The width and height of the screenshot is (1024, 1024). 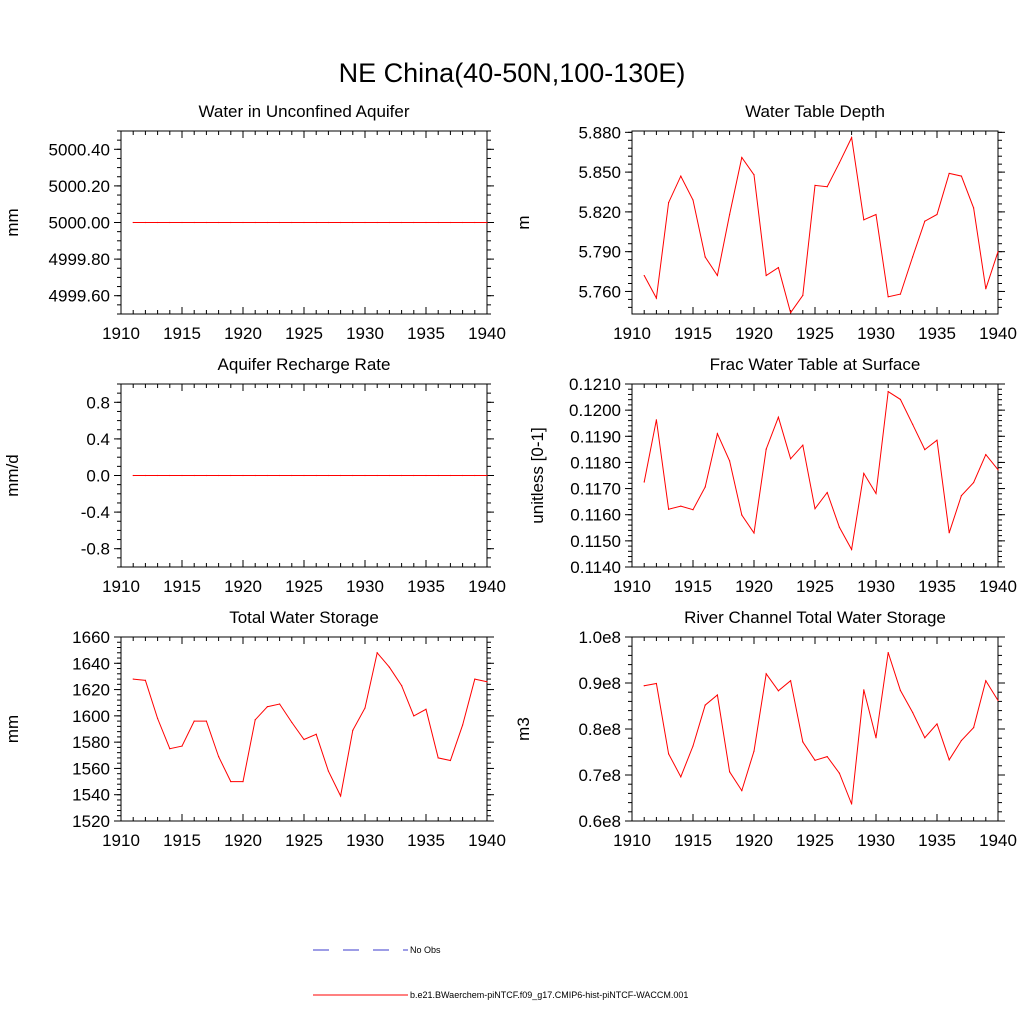 What do you see at coordinates (599, 775) in the screenshot?
I see `y-tick-label: 0.7e8` at bounding box center [599, 775].